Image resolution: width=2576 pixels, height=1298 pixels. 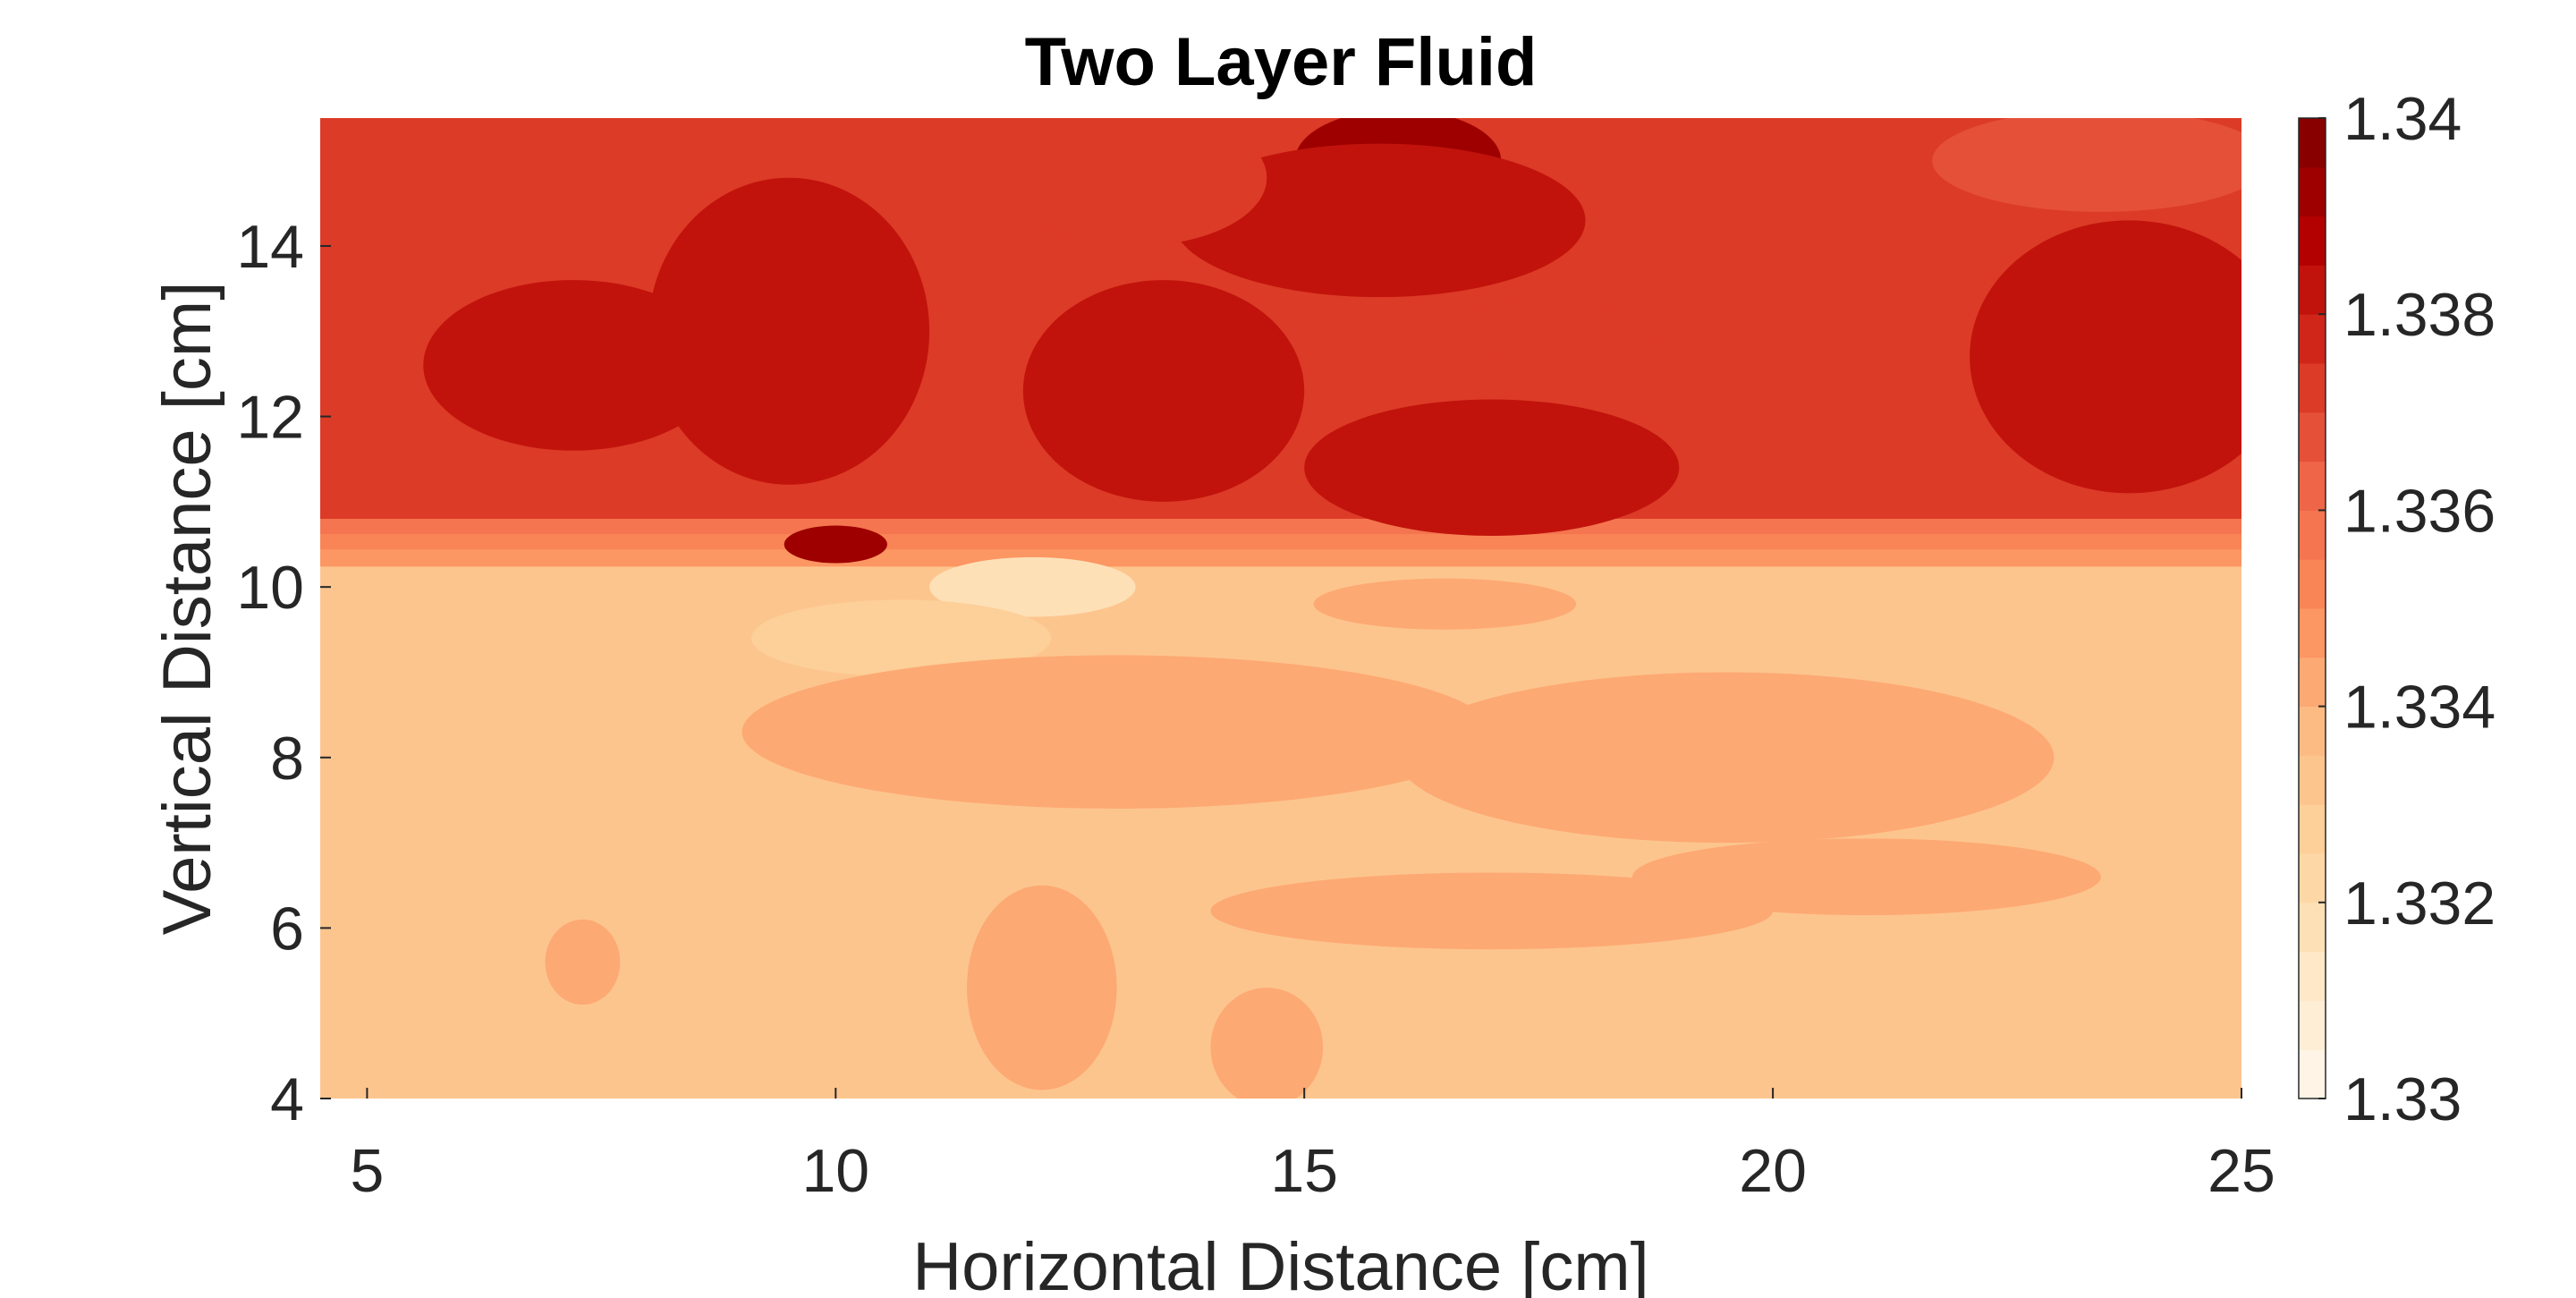 I want to click on y-tick-label: 10, so click(x=270, y=588).